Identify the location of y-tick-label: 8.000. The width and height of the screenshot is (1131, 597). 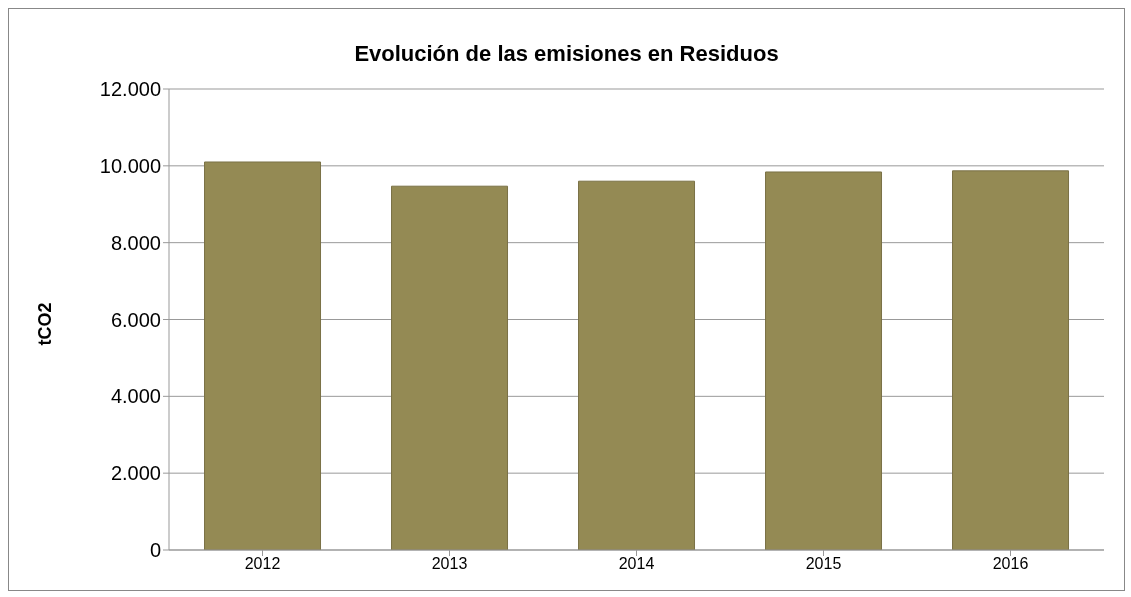
(135, 242).